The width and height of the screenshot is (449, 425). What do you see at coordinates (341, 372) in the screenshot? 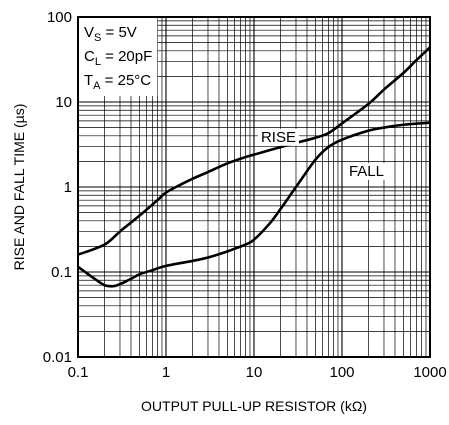
I see `x-tick-label: 100` at bounding box center [341, 372].